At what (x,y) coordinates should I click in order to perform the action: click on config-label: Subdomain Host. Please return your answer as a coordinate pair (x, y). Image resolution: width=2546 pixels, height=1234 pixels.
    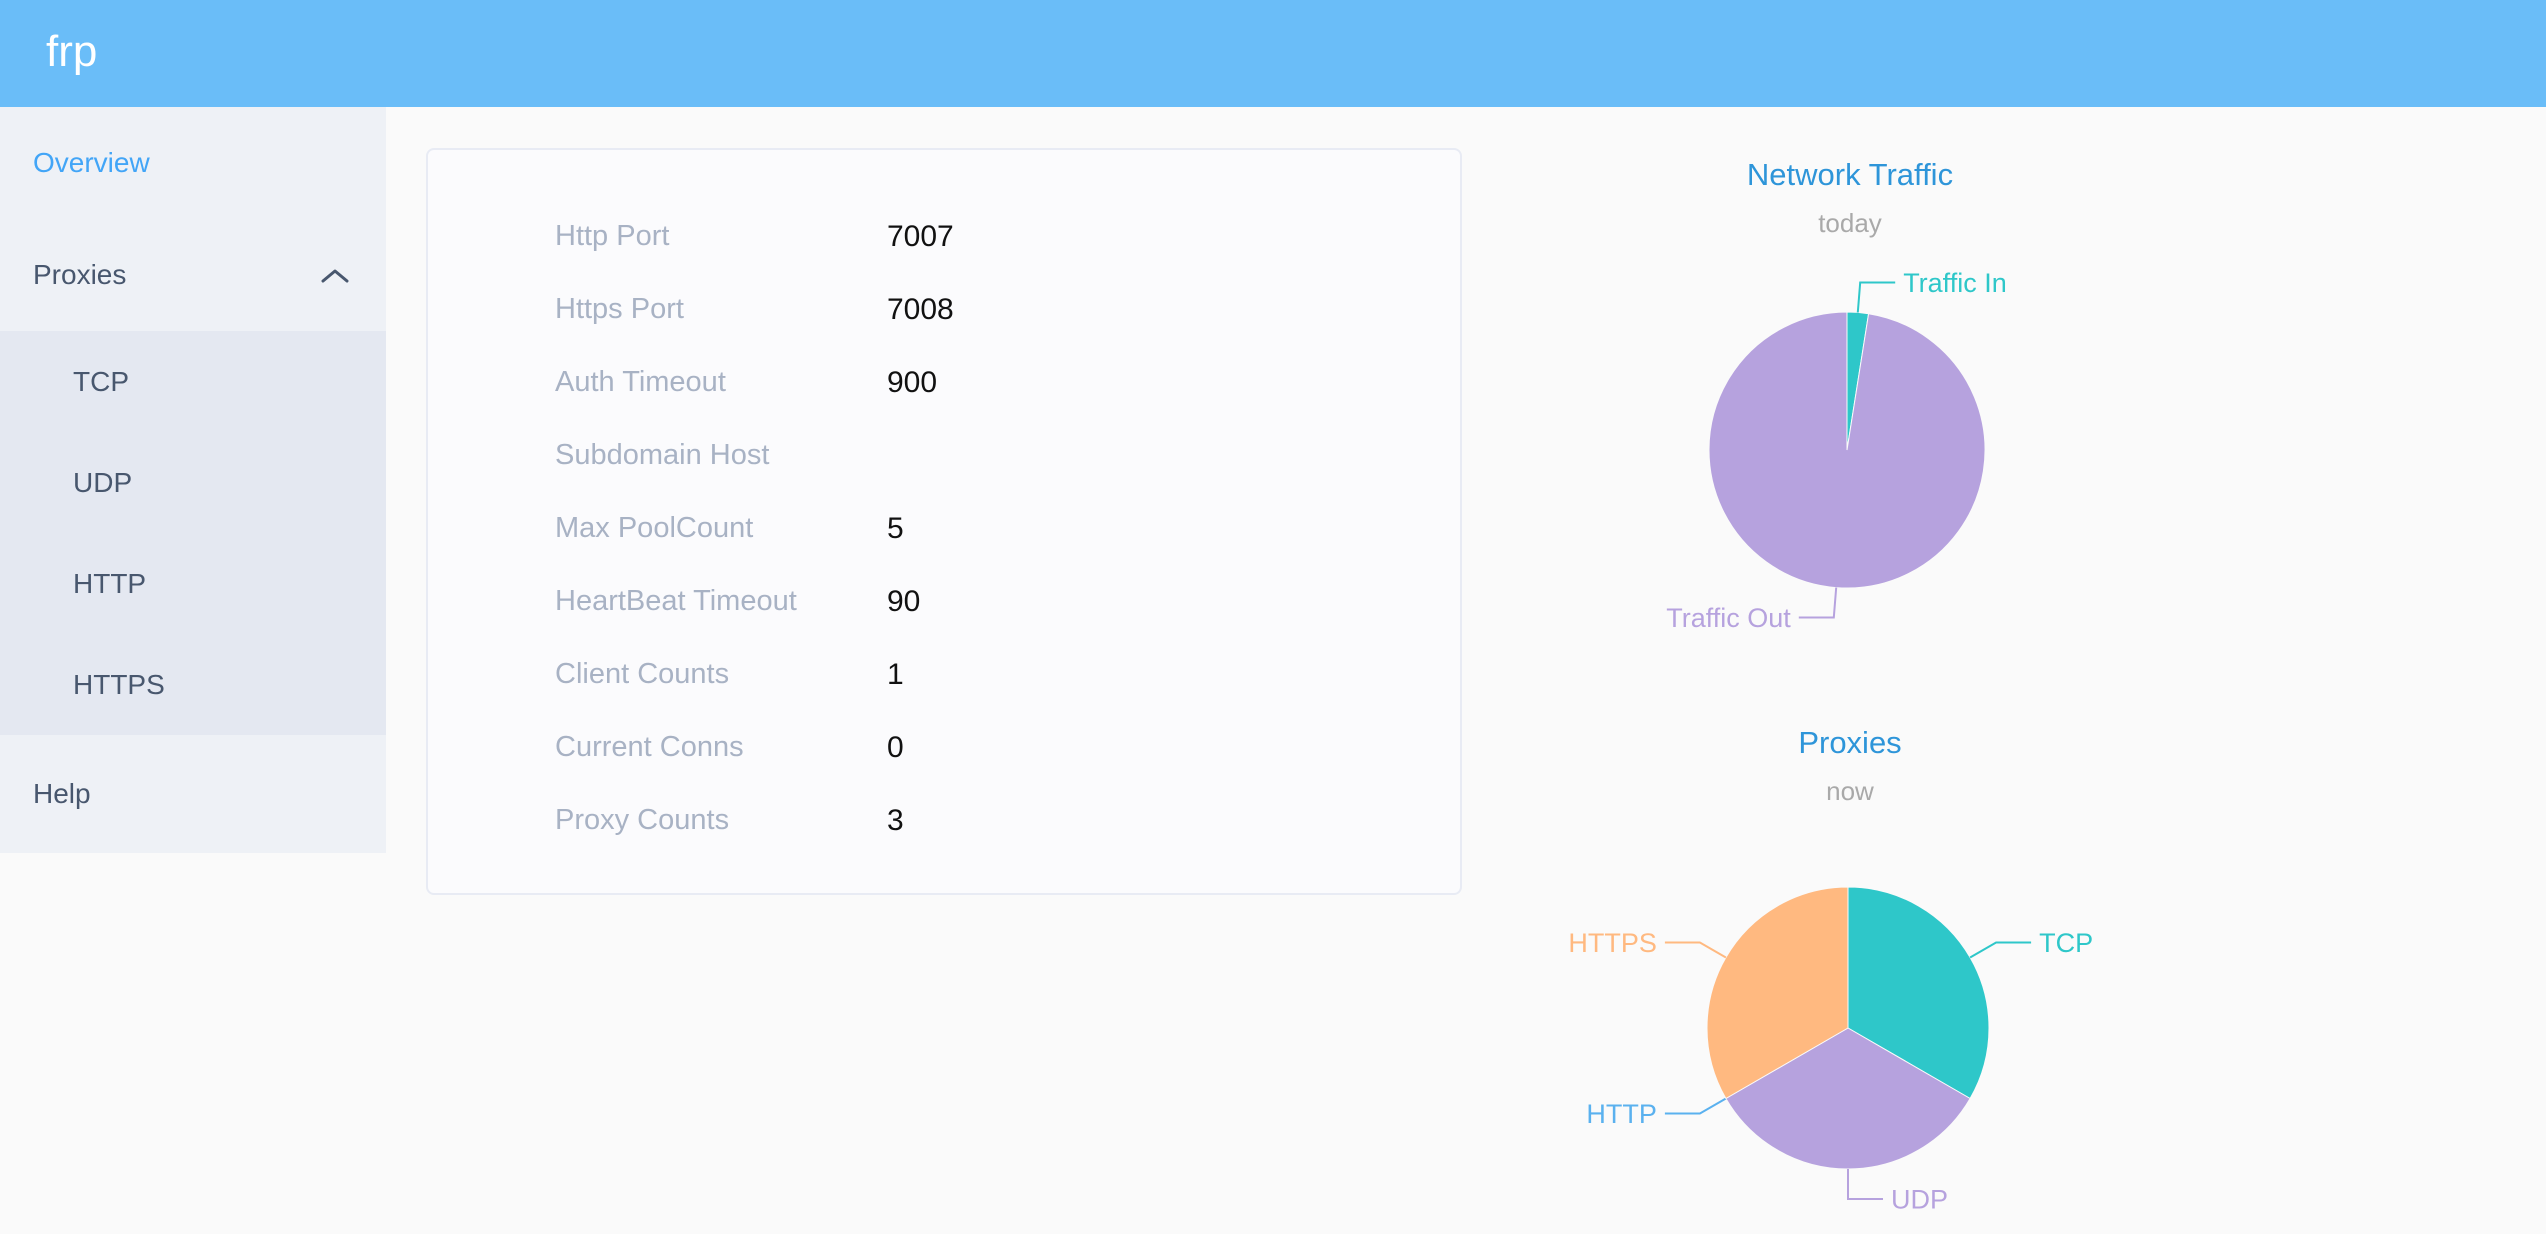
    Looking at the image, I should click on (662, 455).